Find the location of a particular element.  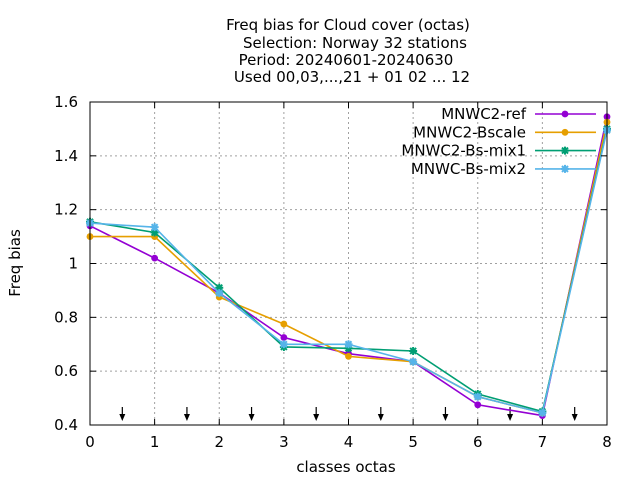

x-tick-label: 2 is located at coordinates (219, 442).